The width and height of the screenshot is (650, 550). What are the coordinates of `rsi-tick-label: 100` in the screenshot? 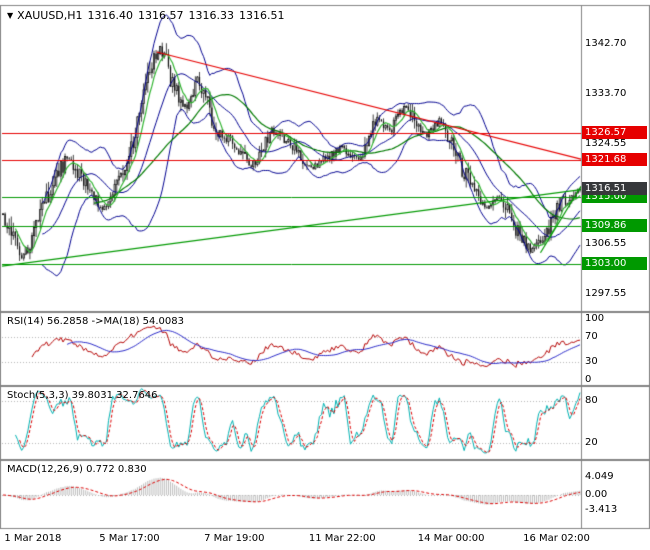 It's located at (595, 318).